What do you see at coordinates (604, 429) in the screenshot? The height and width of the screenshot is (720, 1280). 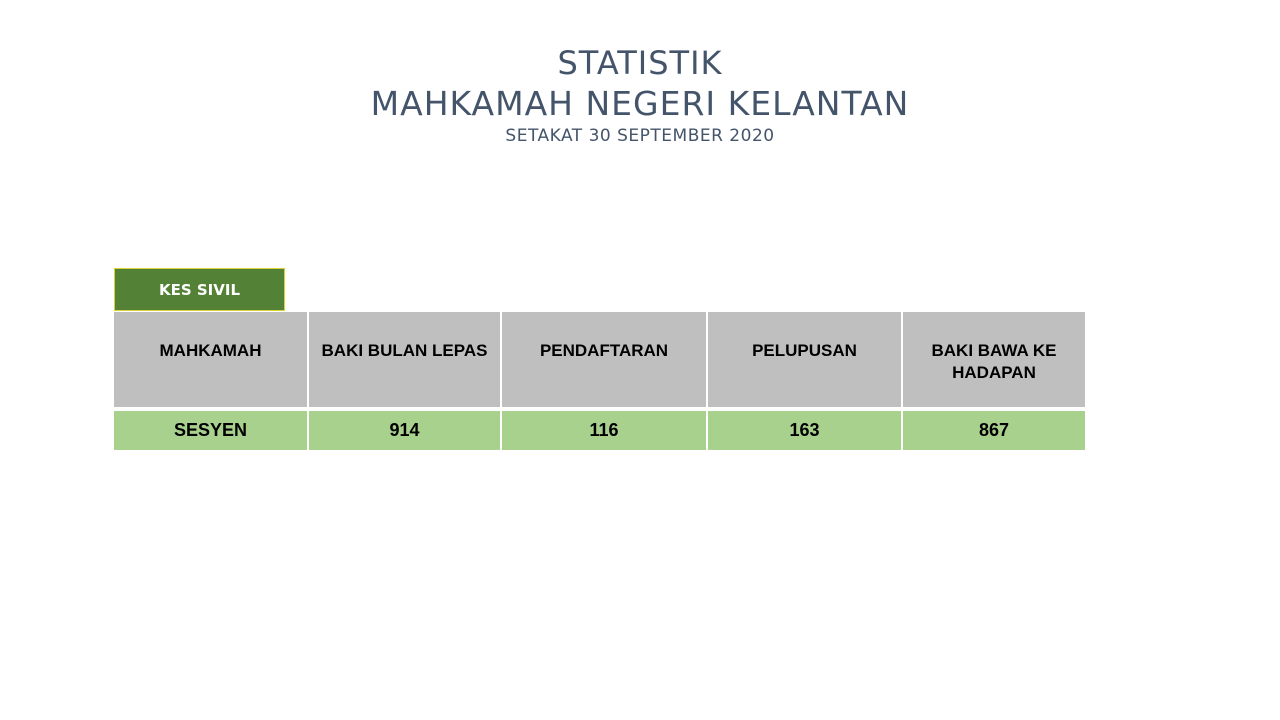 I see `cell-pendaftaran: 116` at bounding box center [604, 429].